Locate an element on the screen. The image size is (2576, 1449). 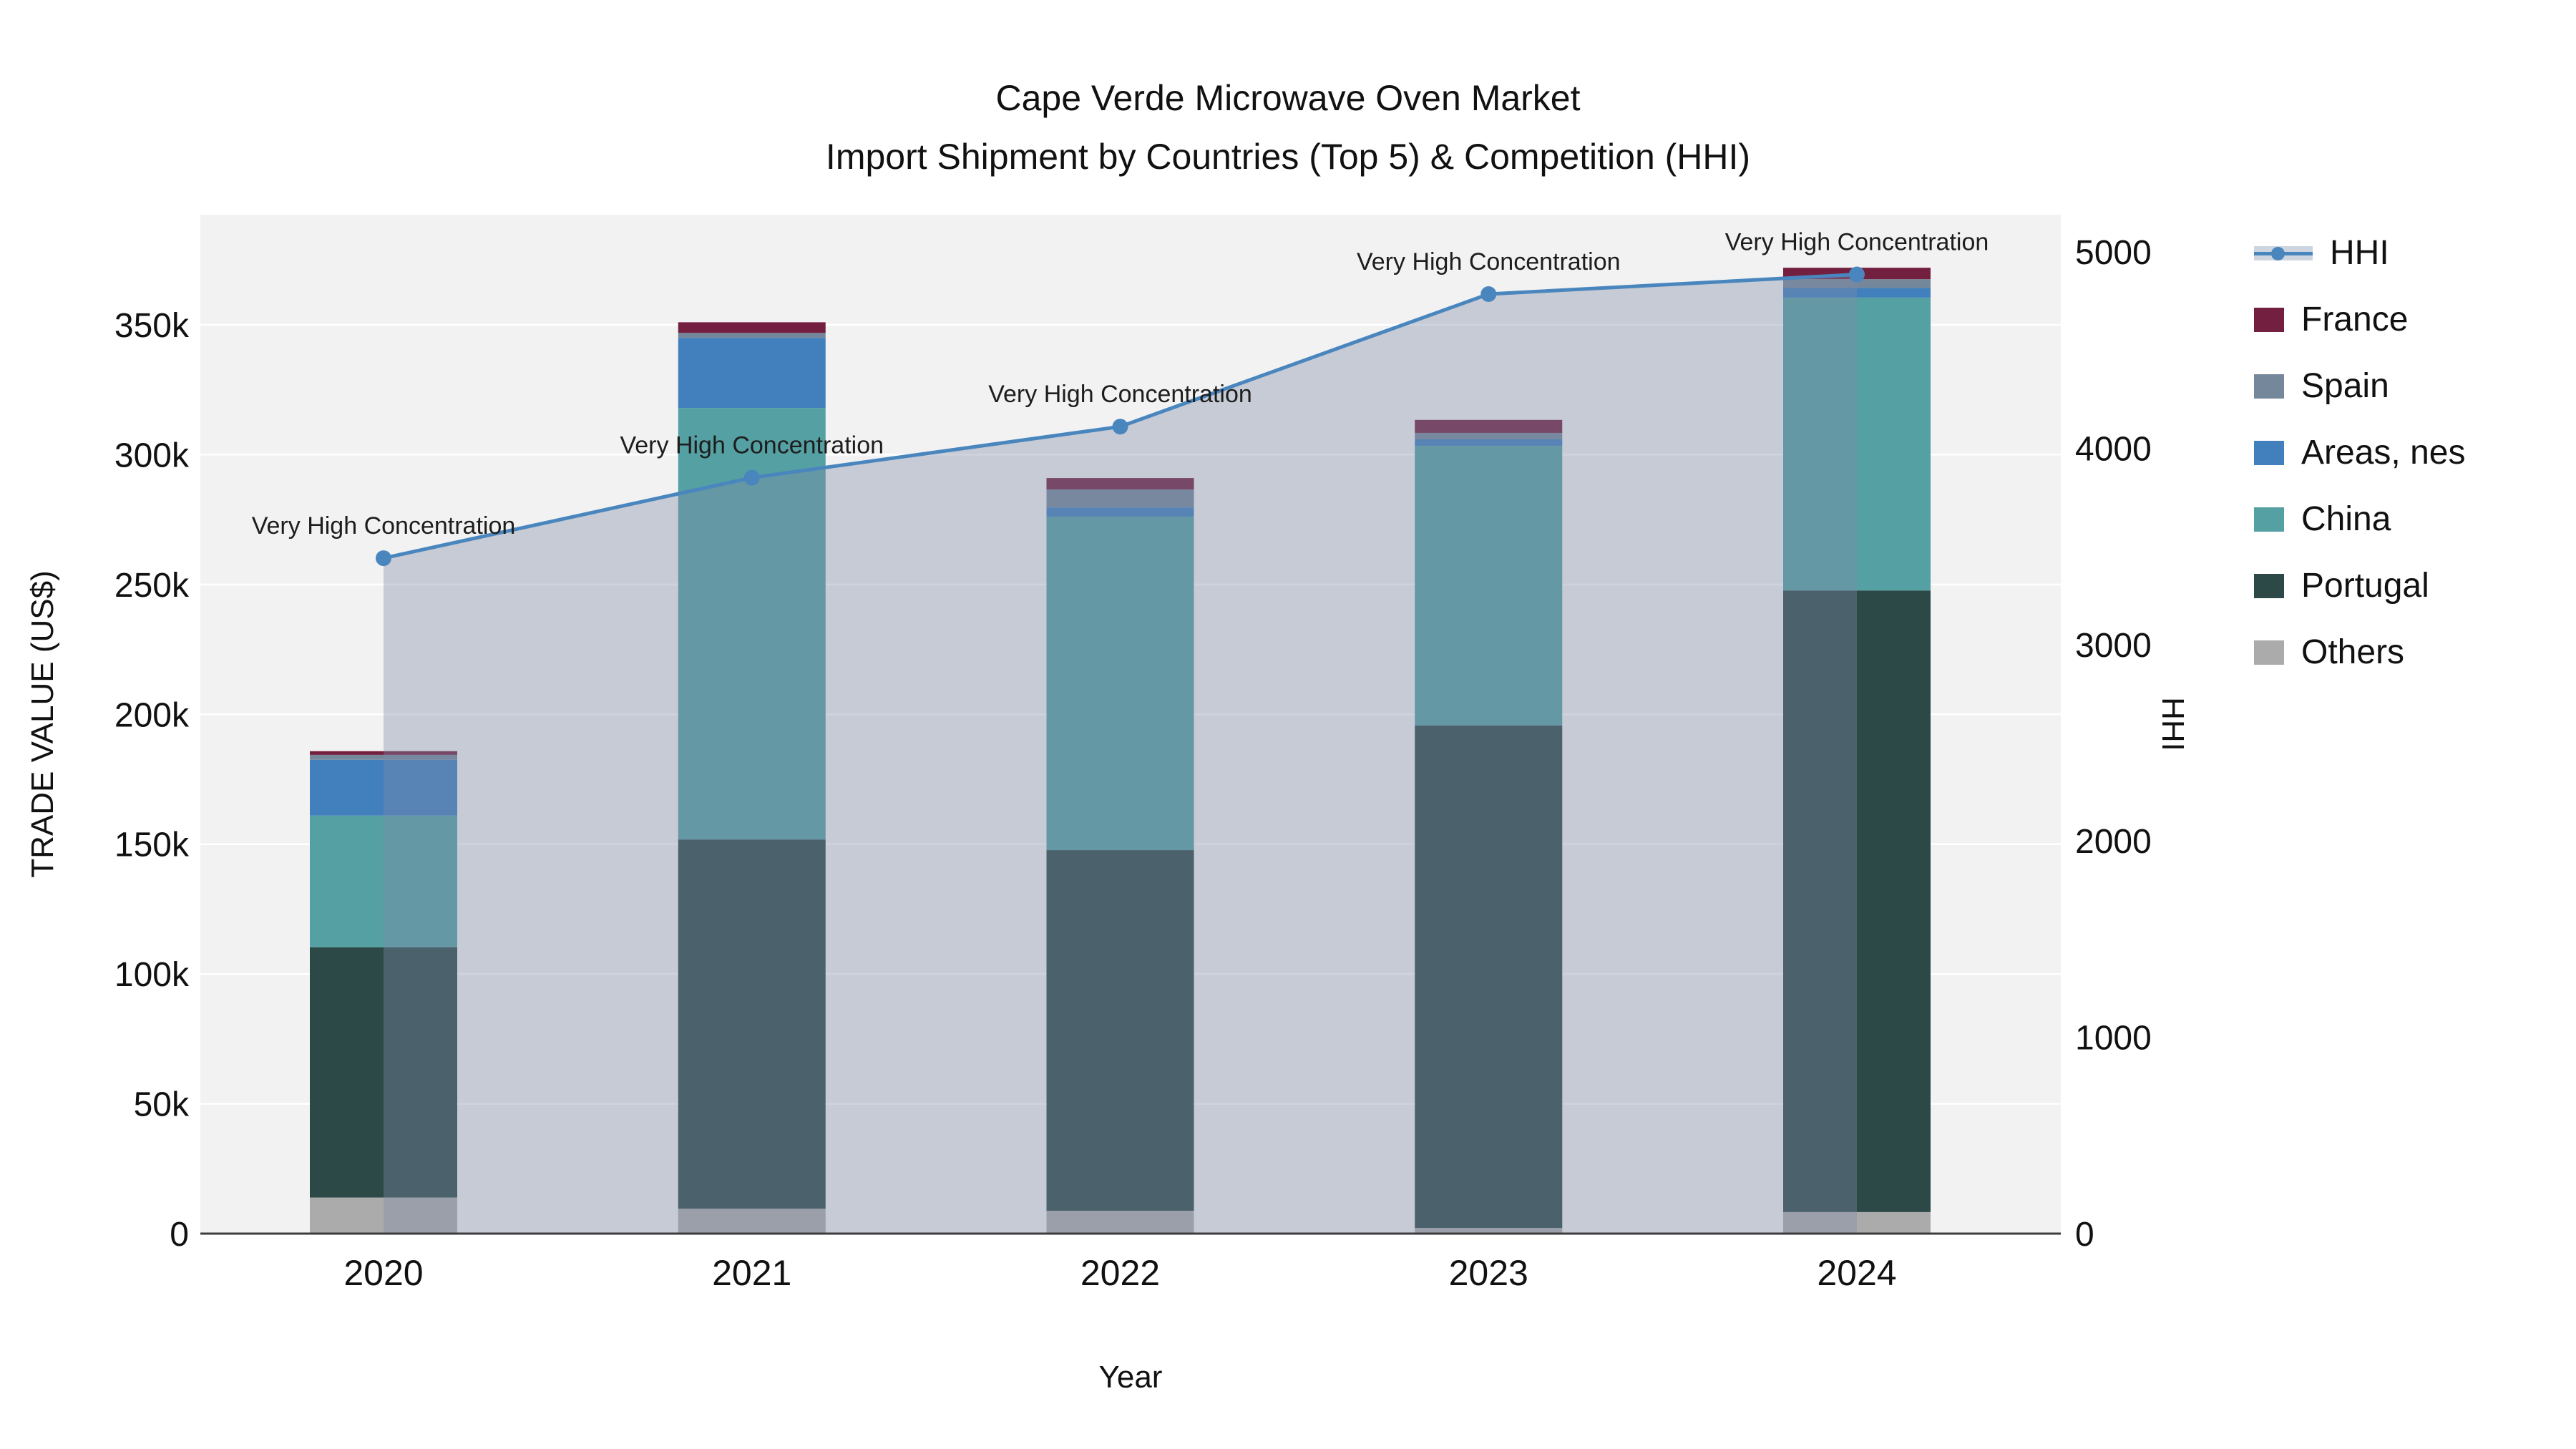
hhi-marker-2023 is located at coordinates (1488, 294).